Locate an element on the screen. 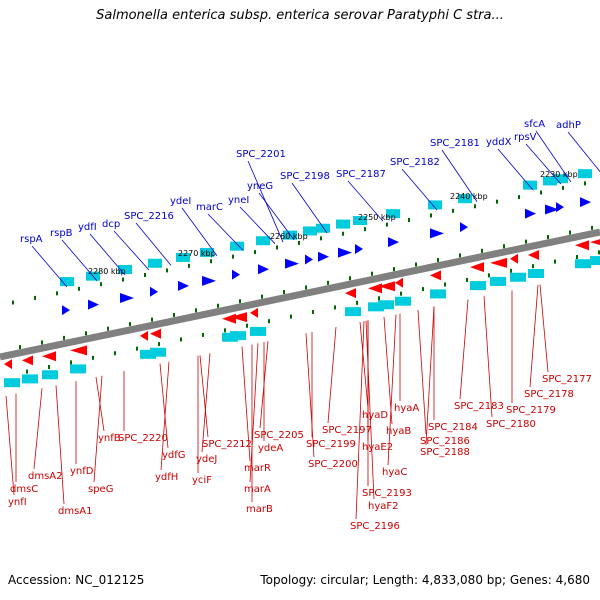 Image resolution: width=600 pixels, height=600 pixels. reverse-gene-label: hyaD is located at coordinates (375, 415).